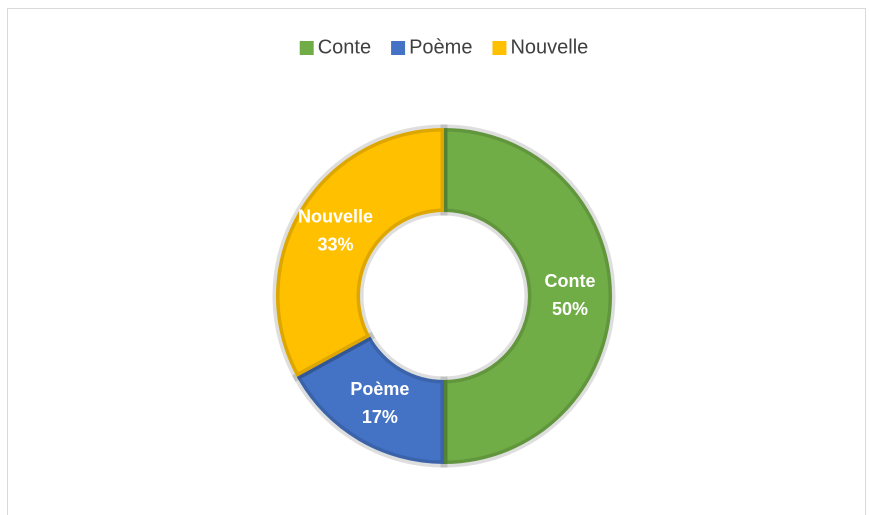 This screenshot has width=869, height=515. Describe the element at coordinates (380, 417) in the screenshot. I see `data-label-value: 17%` at that location.